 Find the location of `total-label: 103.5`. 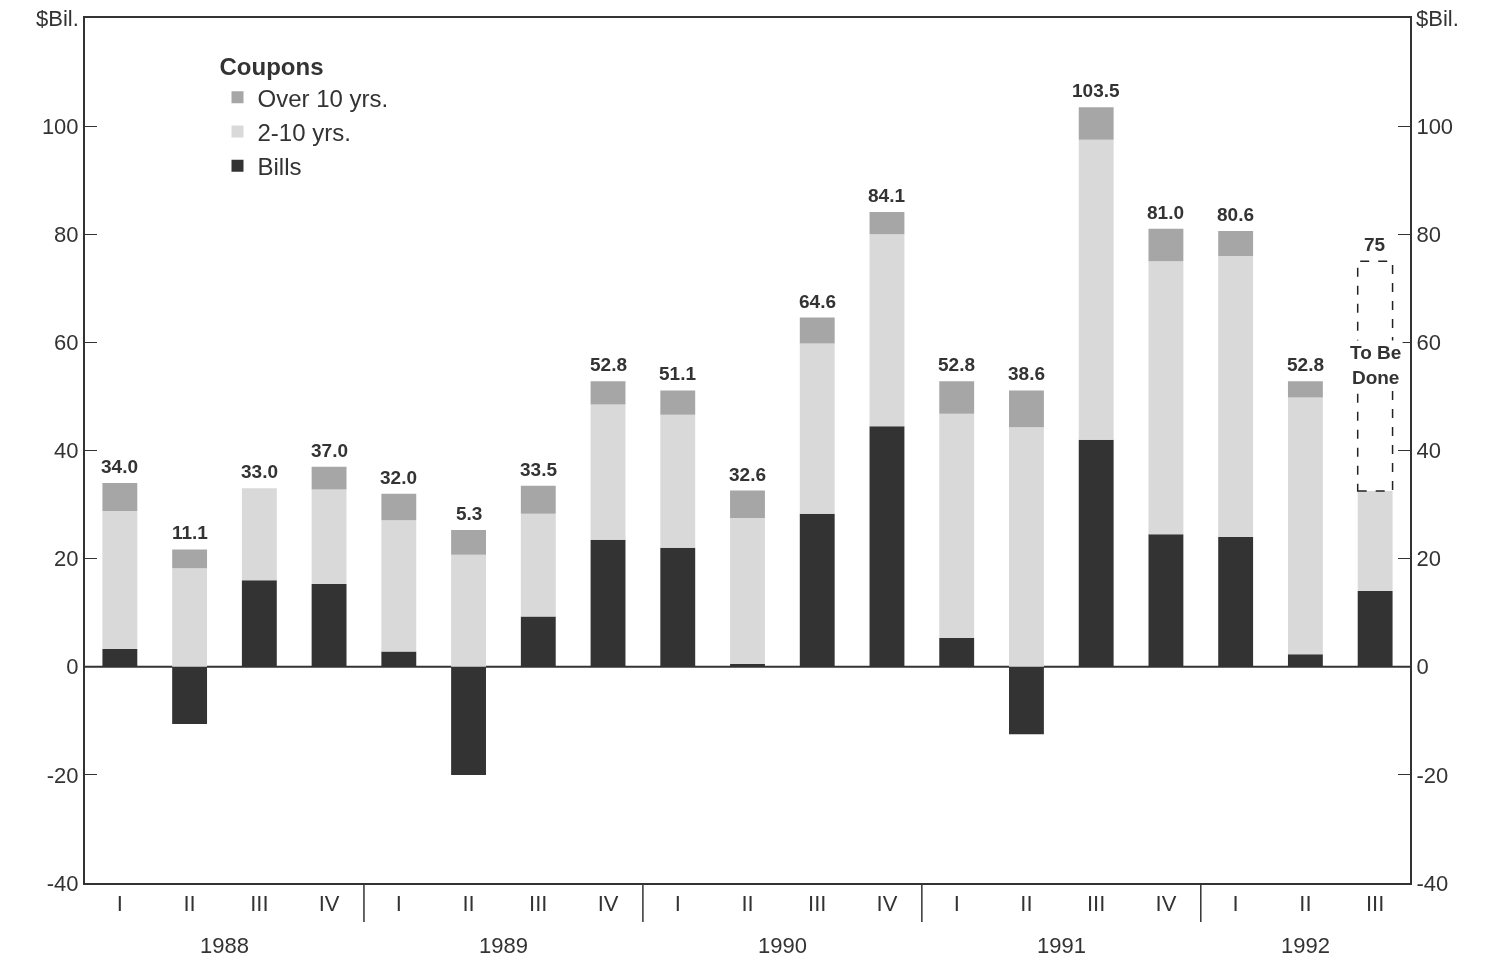

total-label: 103.5 is located at coordinates (1096, 90).